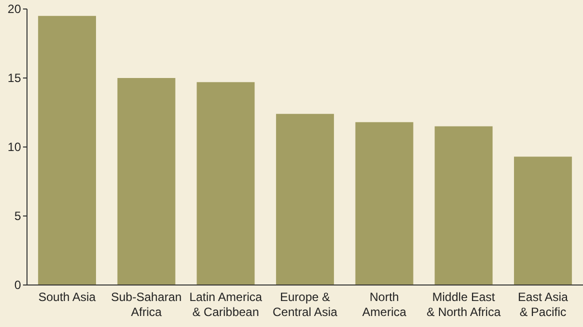 The height and width of the screenshot is (327, 583). Describe the element at coordinates (384, 304) in the screenshot. I see `x-tick-label: North America` at that location.